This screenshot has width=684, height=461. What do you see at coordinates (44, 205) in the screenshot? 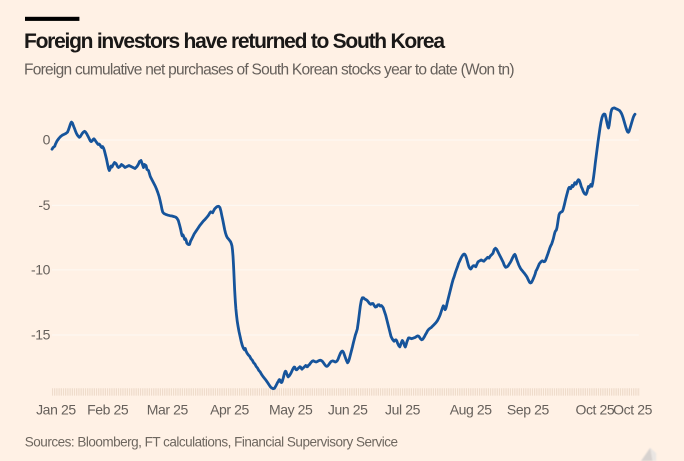
I see `svg-text: -5` at bounding box center [44, 205].